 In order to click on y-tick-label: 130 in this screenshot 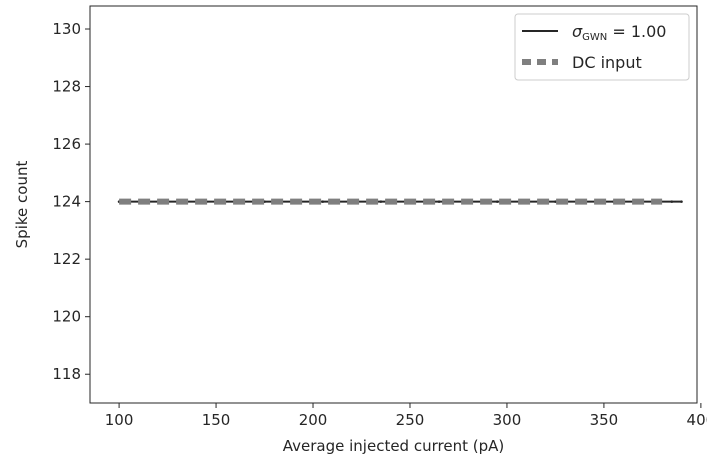, I will do `click(66, 29)`.